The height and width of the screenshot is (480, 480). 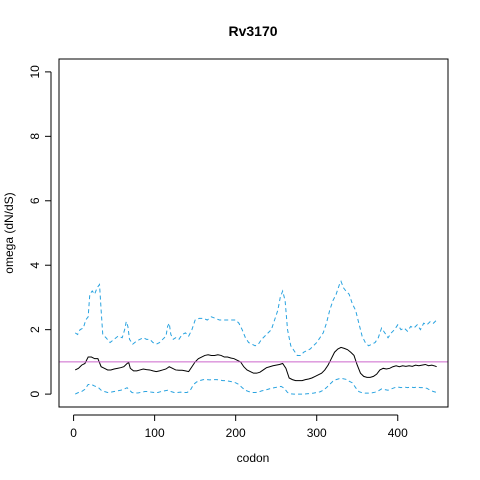 I want to click on x-tick-label: 200, so click(x=236, y=433).